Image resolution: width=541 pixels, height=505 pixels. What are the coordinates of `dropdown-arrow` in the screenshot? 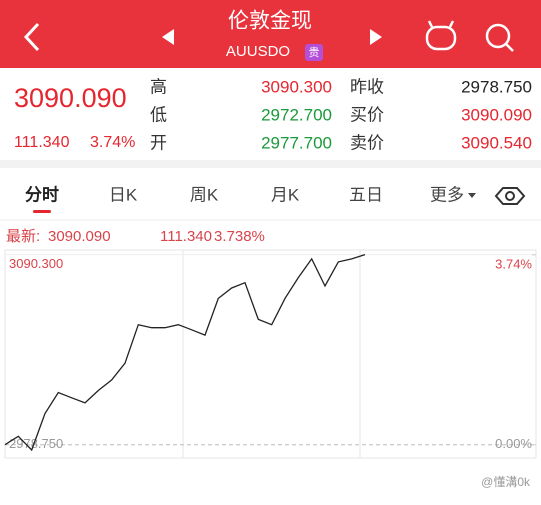 It's located at (472, 195).